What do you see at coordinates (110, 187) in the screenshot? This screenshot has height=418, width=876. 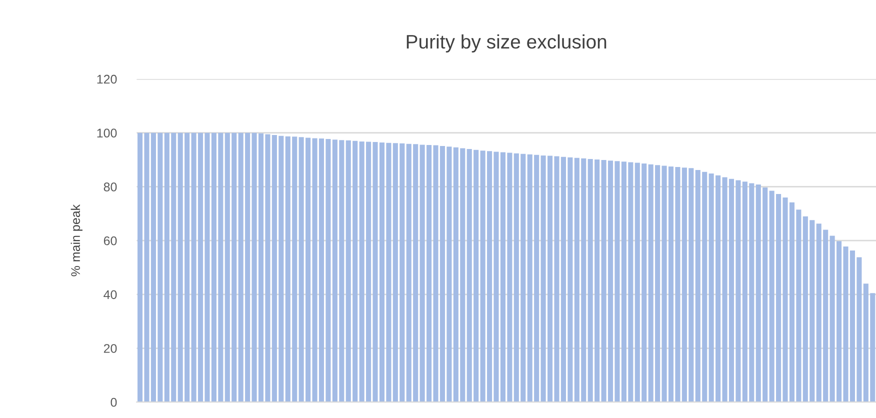 I see `y-tick-label: 80` at bounding box center [110, 187].